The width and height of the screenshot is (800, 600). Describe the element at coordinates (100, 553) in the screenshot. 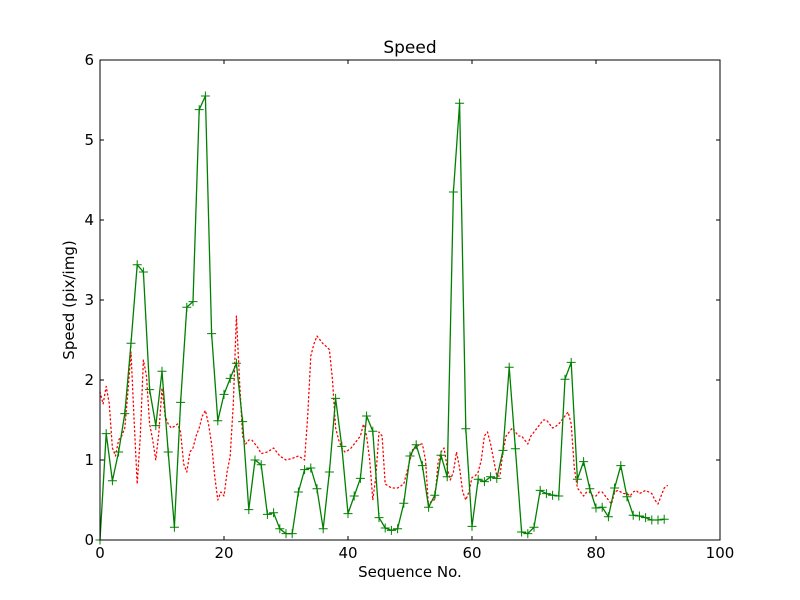

I see `x-tick-label: 0` at that location.